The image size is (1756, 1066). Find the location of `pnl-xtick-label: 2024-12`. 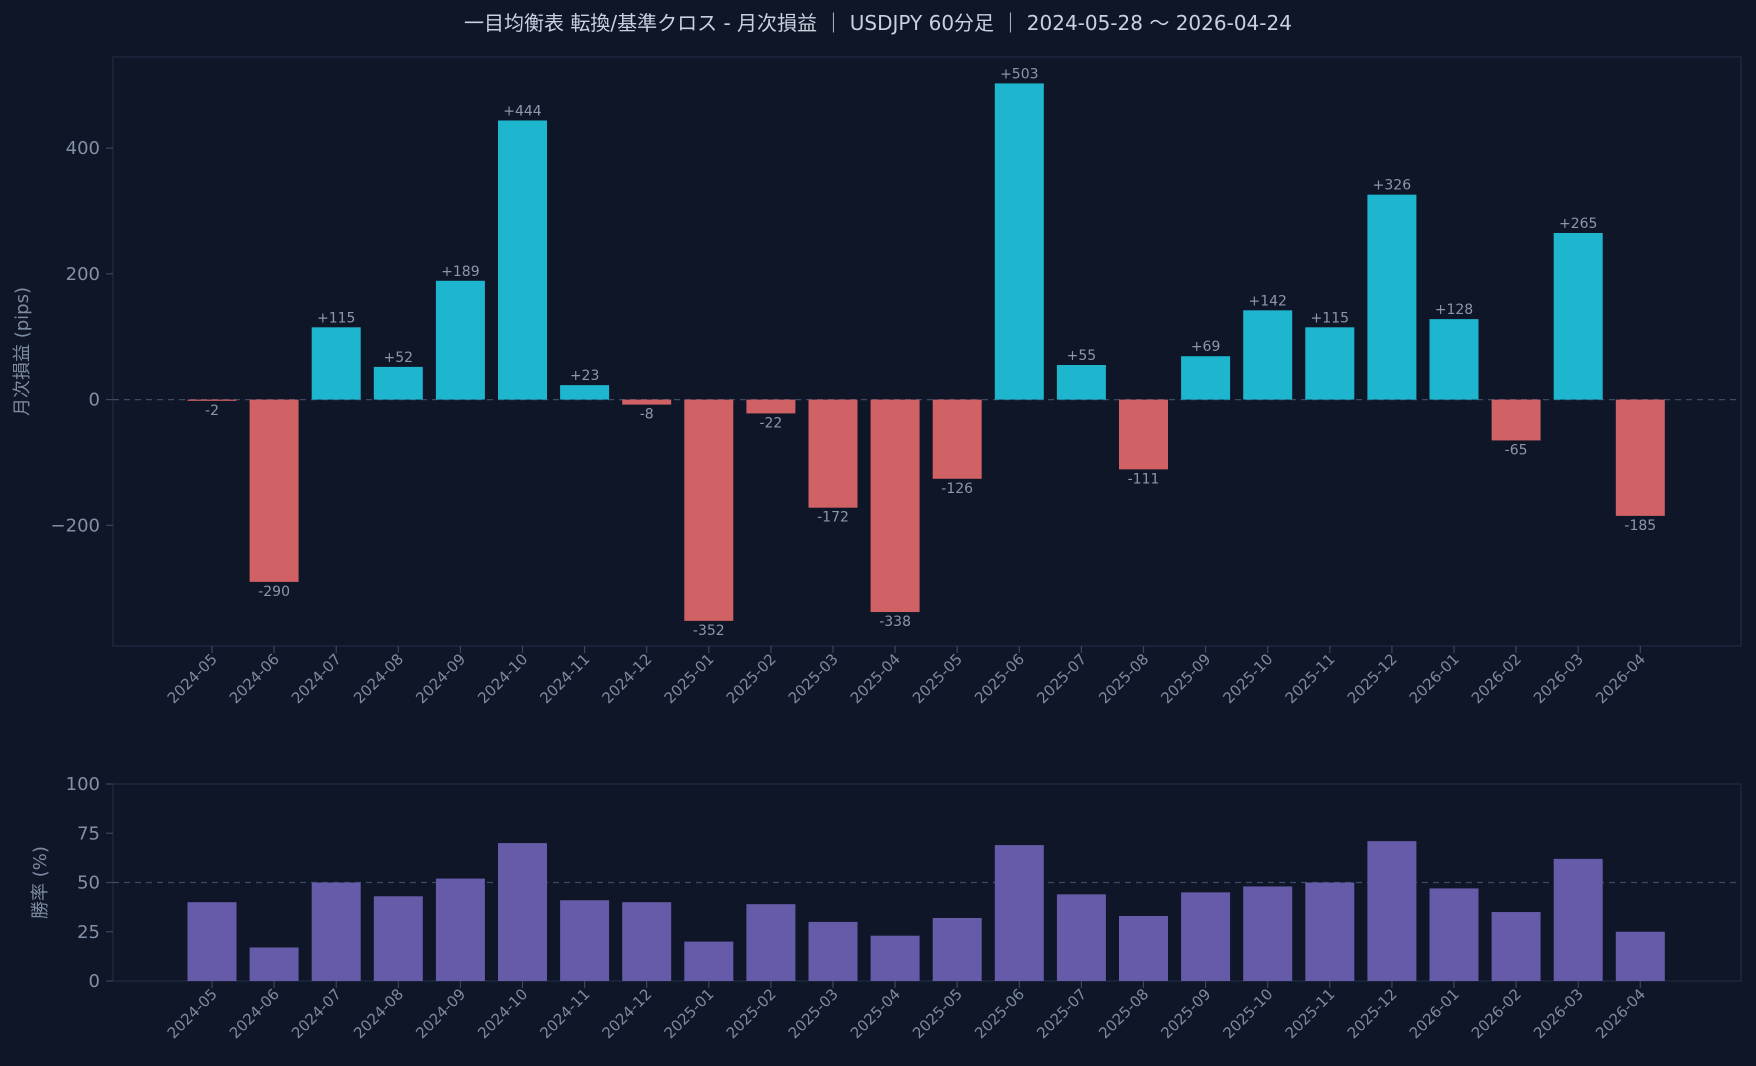

pnl-xtick-label: 2024-12 is located at coordinates (626, 678).